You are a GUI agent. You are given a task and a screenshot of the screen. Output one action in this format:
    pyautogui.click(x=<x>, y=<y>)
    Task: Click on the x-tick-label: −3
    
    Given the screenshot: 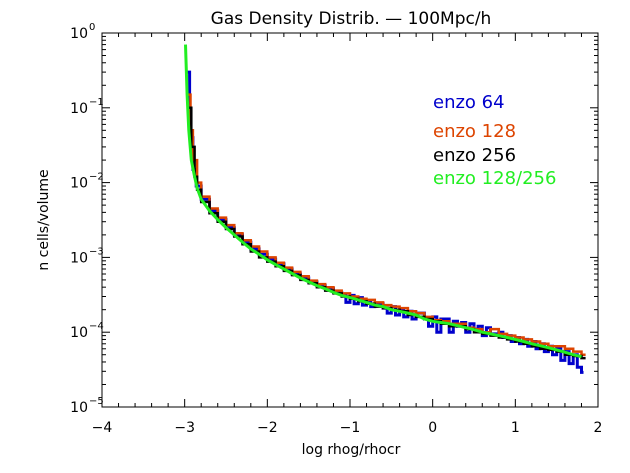 What is the action you would take?
    pyautogui.click(x=184, y=428)
    